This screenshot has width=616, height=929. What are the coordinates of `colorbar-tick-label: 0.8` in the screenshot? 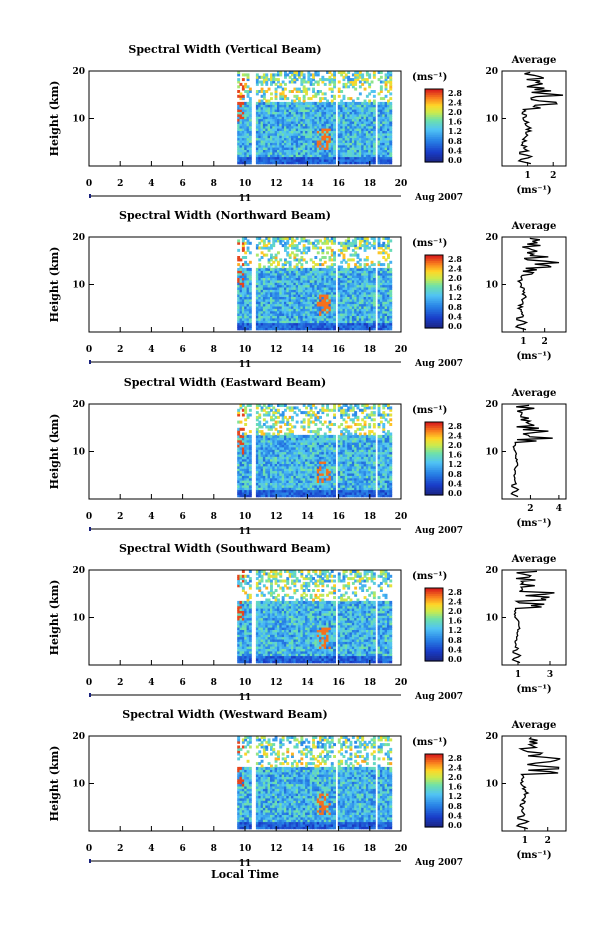 It's located at (455, 141).